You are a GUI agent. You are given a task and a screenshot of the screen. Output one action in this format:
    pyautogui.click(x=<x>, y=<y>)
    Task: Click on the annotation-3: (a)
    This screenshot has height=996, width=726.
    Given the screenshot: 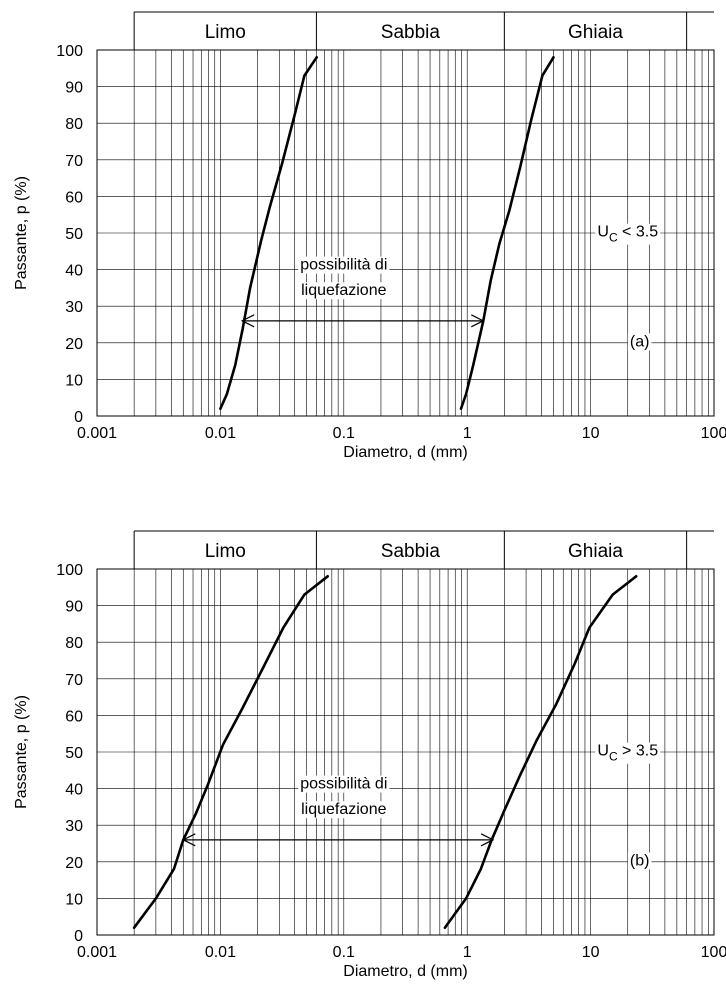 What is the action you would take?
    pyautogui.click(x=640, y=341)
    